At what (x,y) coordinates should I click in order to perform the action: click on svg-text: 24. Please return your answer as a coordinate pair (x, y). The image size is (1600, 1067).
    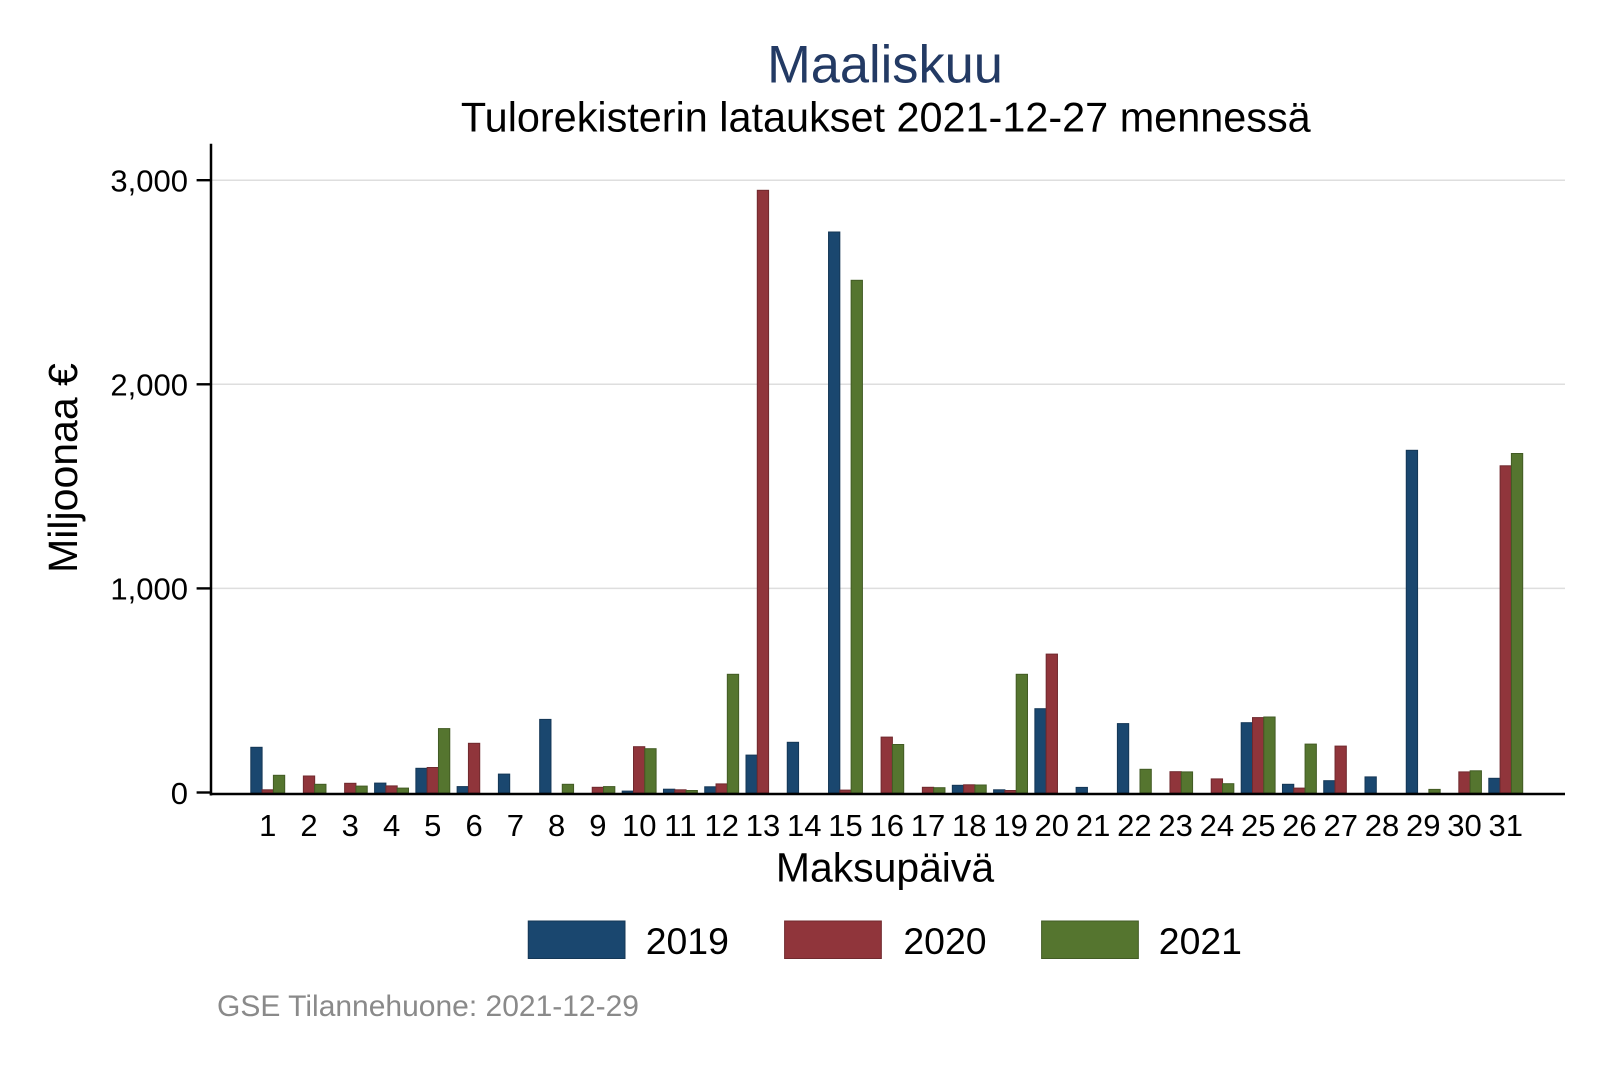
    Looking at the image, I should click on (1217, 825).